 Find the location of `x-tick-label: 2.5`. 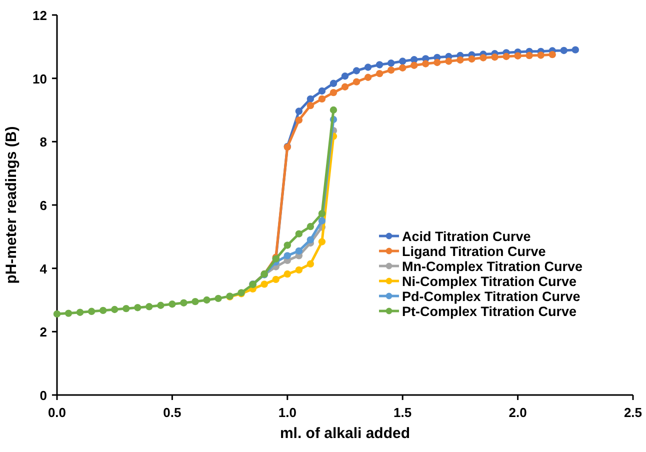

x-tick-label: 2.5 is located at coordinates (633, 412).